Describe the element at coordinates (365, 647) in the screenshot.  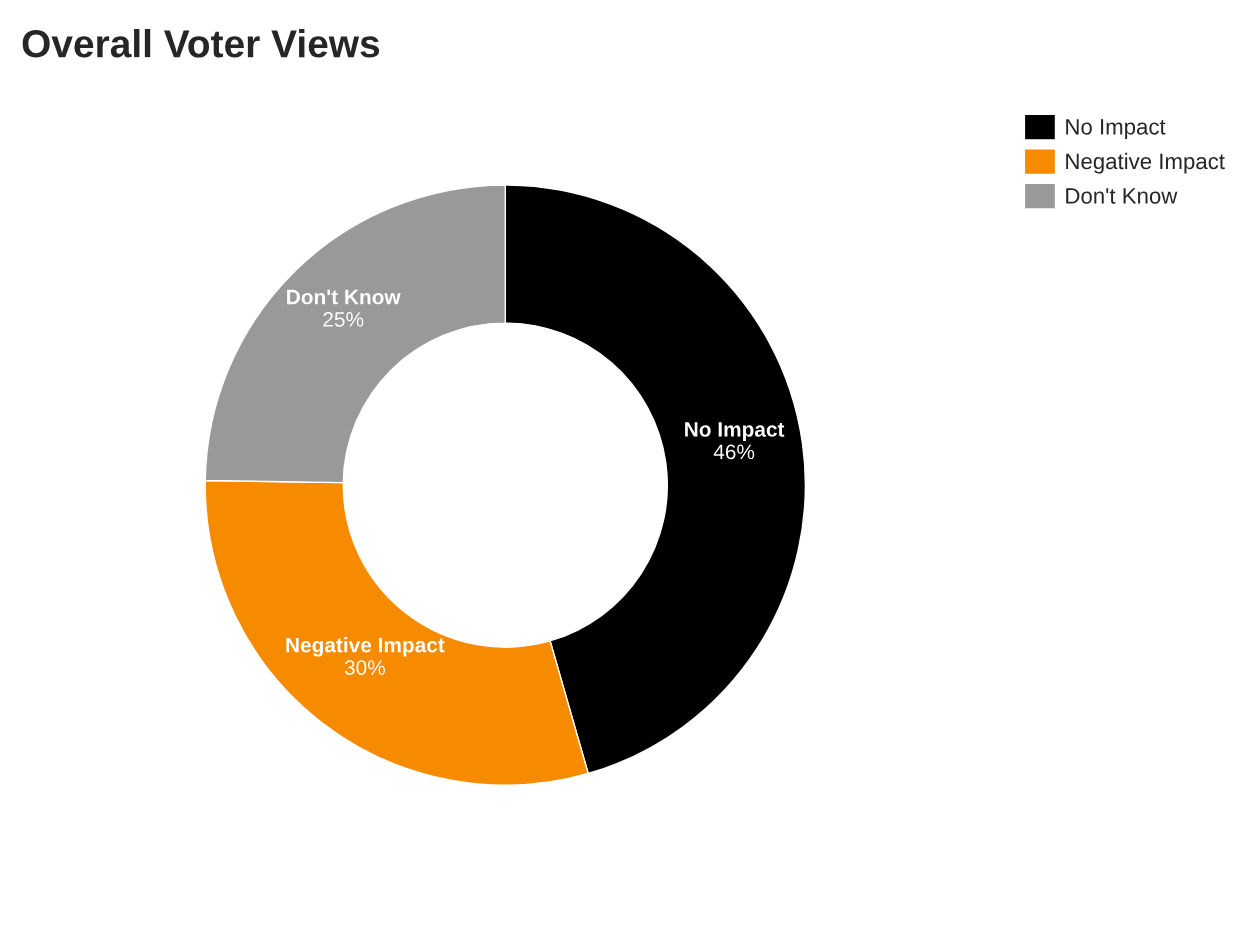
I see `slice-label: Negative Impact` at that location.